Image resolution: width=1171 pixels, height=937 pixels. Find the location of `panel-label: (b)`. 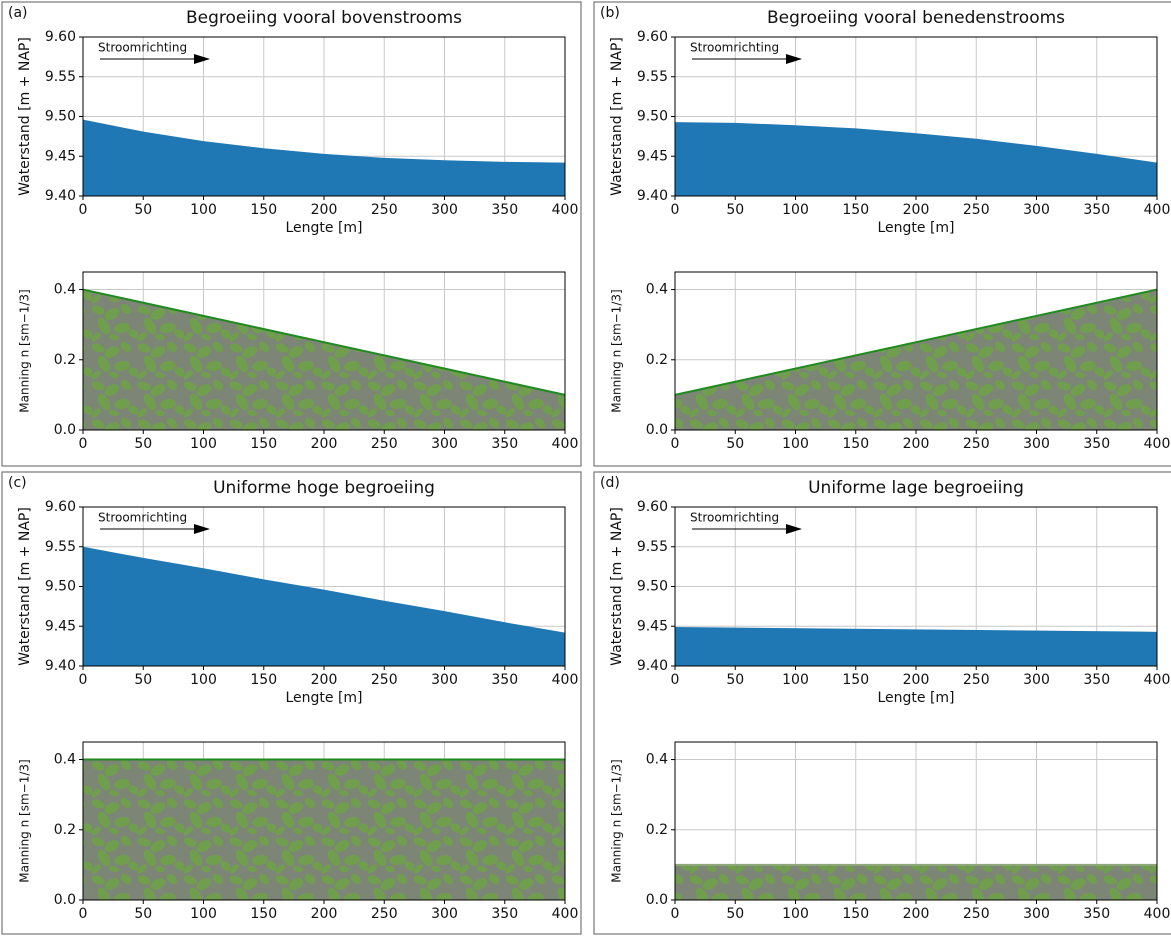

panel-label: (b) is located at coordinates (610, 13).